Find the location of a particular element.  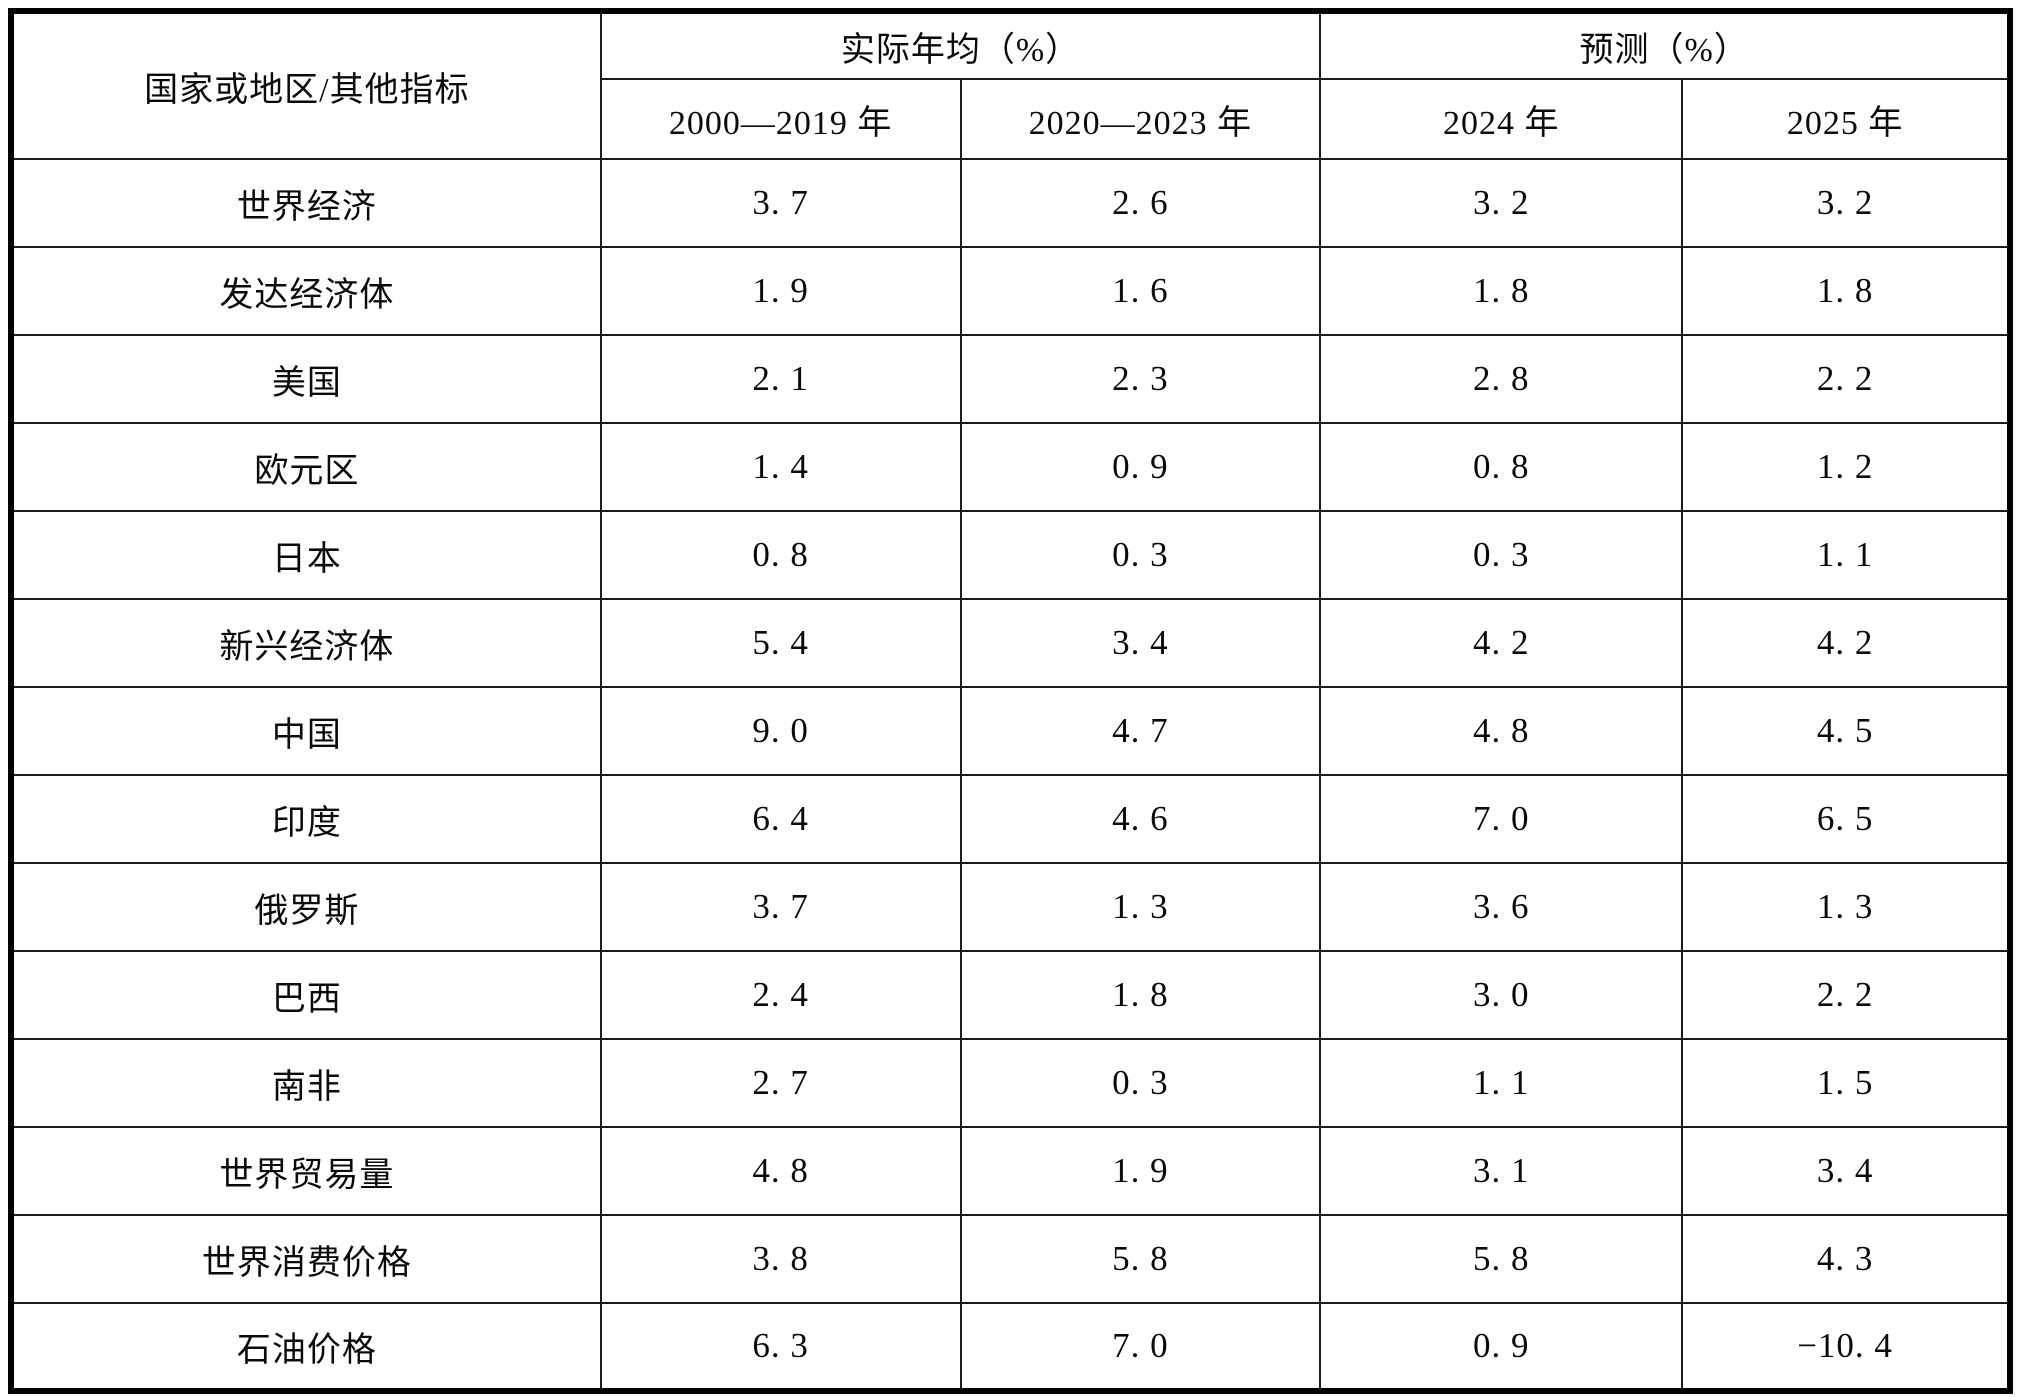

header-group-row: 国家或地区/其他指标 实际年均（%） 预测（%） is located at coordinates (1010, 85).